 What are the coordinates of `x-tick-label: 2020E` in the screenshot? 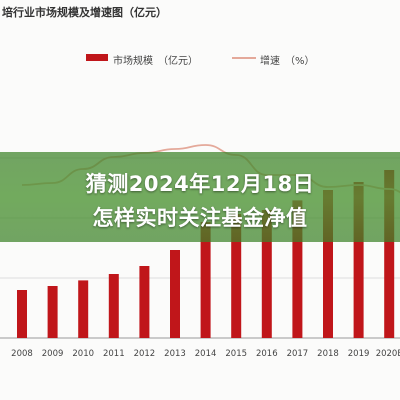 It's located at (388, 354).